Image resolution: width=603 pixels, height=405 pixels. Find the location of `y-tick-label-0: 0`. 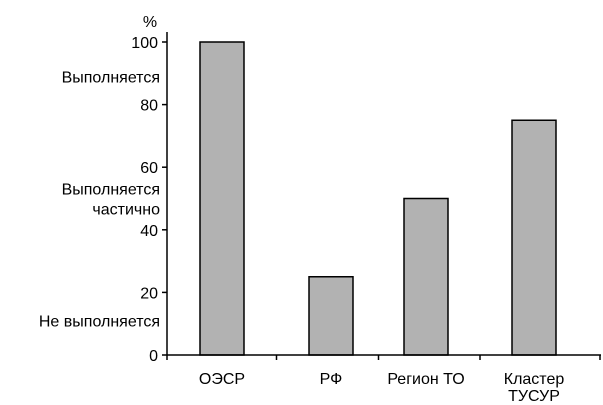

y-tick-label-0: 0 is located at coordinates (153, 356).